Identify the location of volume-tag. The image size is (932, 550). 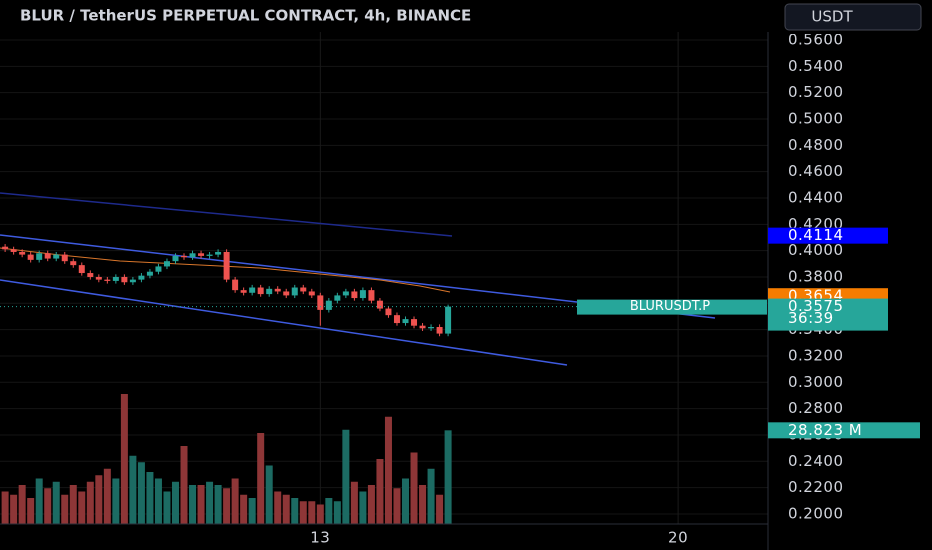
(844, 430).